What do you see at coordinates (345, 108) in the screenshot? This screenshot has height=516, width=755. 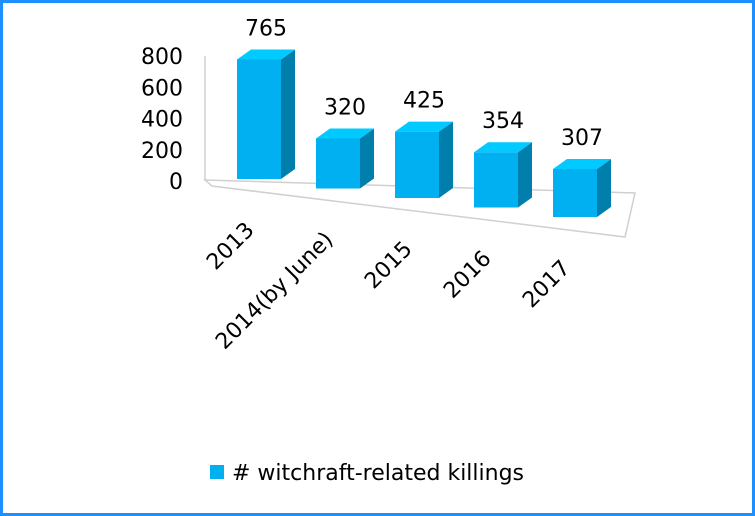 I see `value-label: 320` at bounding box center [345, 108].